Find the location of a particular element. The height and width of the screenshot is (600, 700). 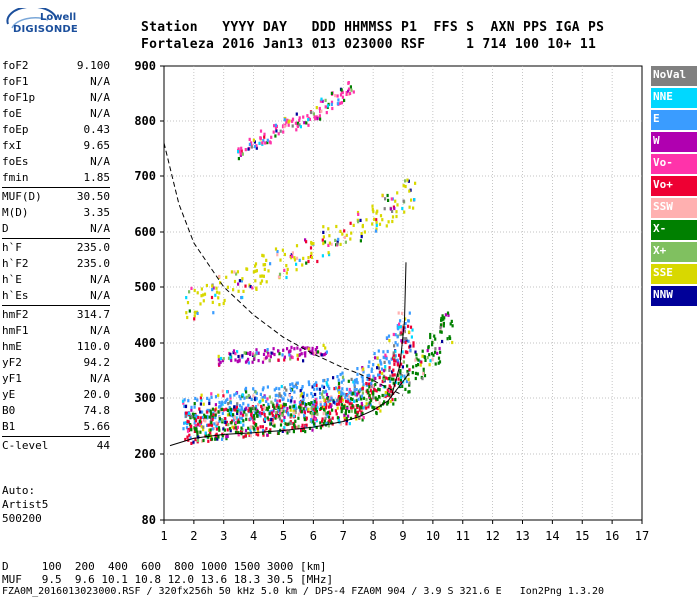

param-value: 74.8 is located at coordinates (97, 410).